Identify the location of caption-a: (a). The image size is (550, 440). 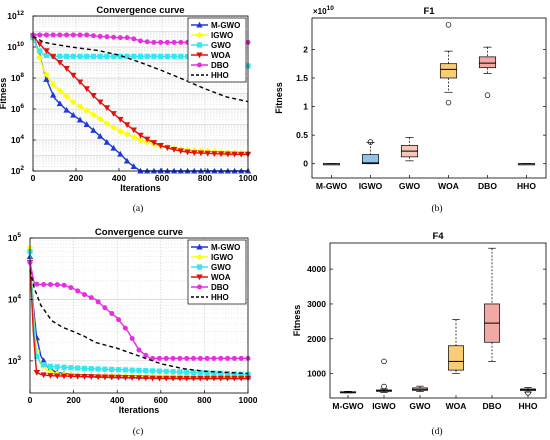
(138, 208).